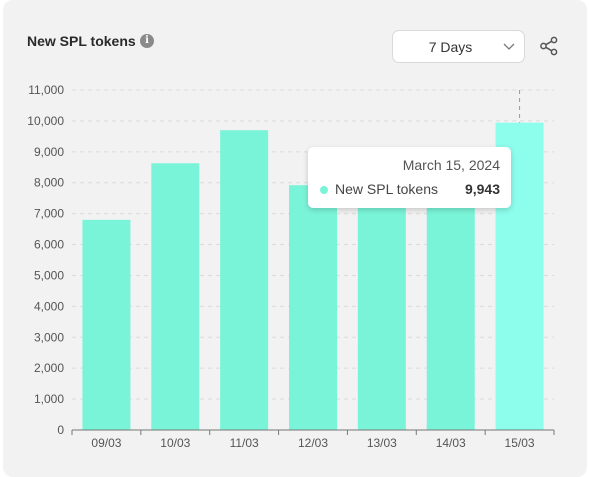  What do you see at coordinates (49, 275) in the screenshot?
I see `y-tick-label: 5,000` at bounding box center [49, 275].